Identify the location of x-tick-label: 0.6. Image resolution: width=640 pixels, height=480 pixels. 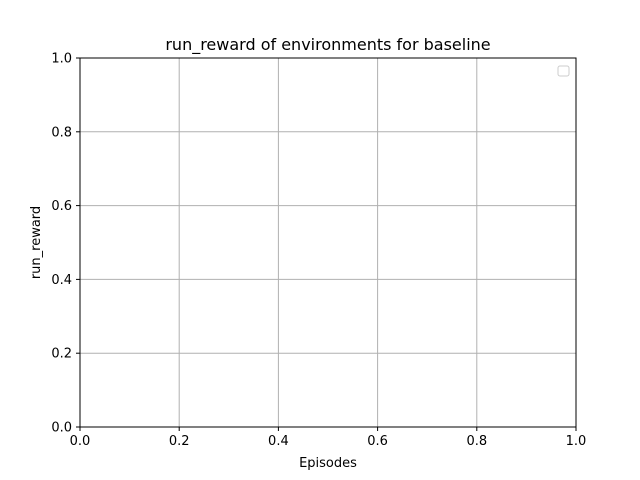
(377, 441).